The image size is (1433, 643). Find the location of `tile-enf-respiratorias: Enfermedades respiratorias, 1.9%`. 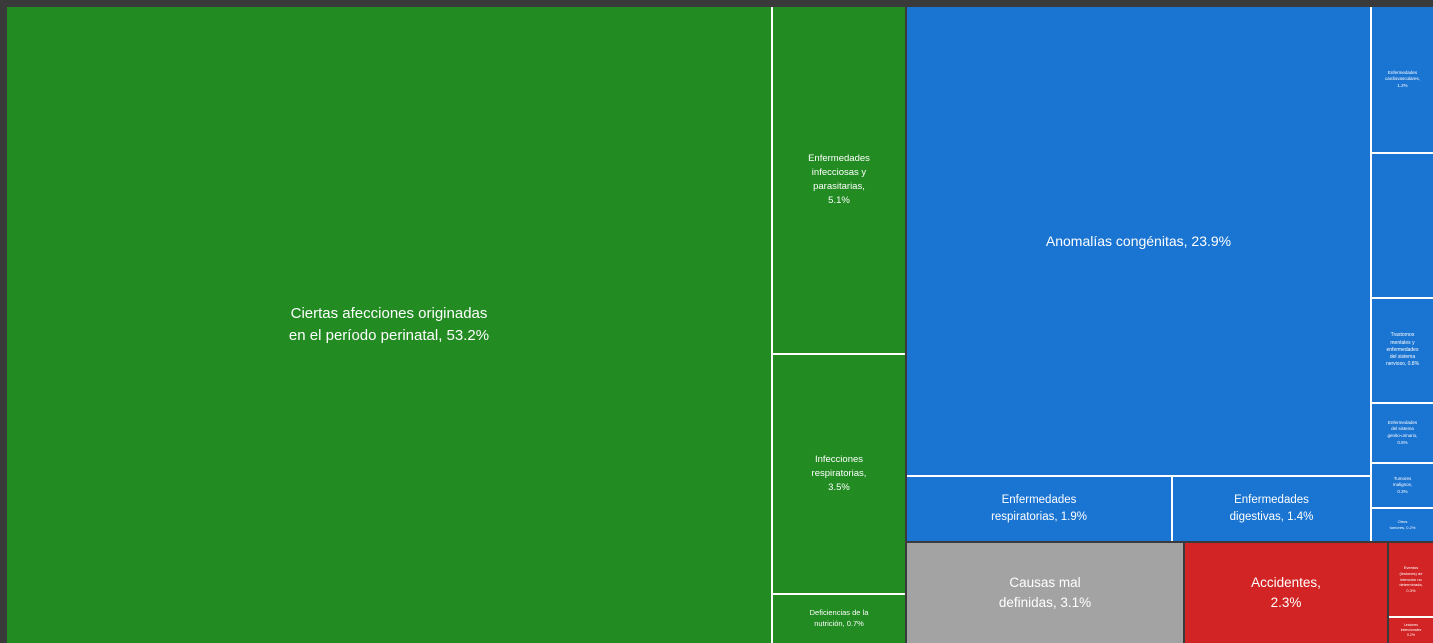

tile-enf-respiratorias: Enfermedades respiratorias, 1.9% is located at coordinates (1039, 509).